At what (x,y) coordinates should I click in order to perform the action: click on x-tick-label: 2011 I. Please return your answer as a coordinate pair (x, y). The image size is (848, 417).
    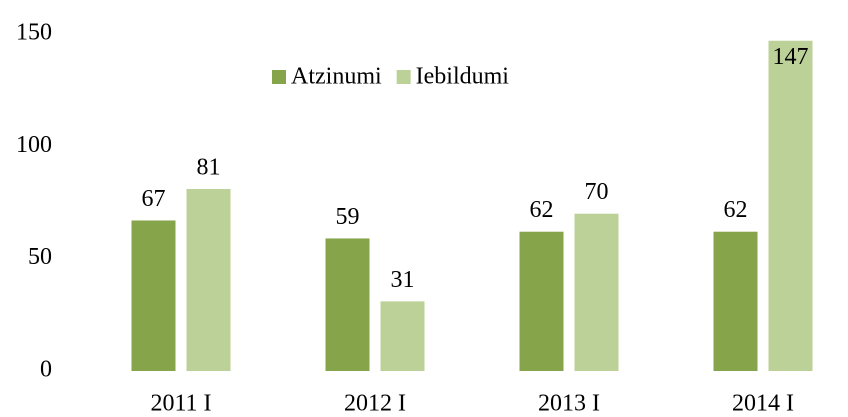
    Looking at the image, I should click on (180, 404).